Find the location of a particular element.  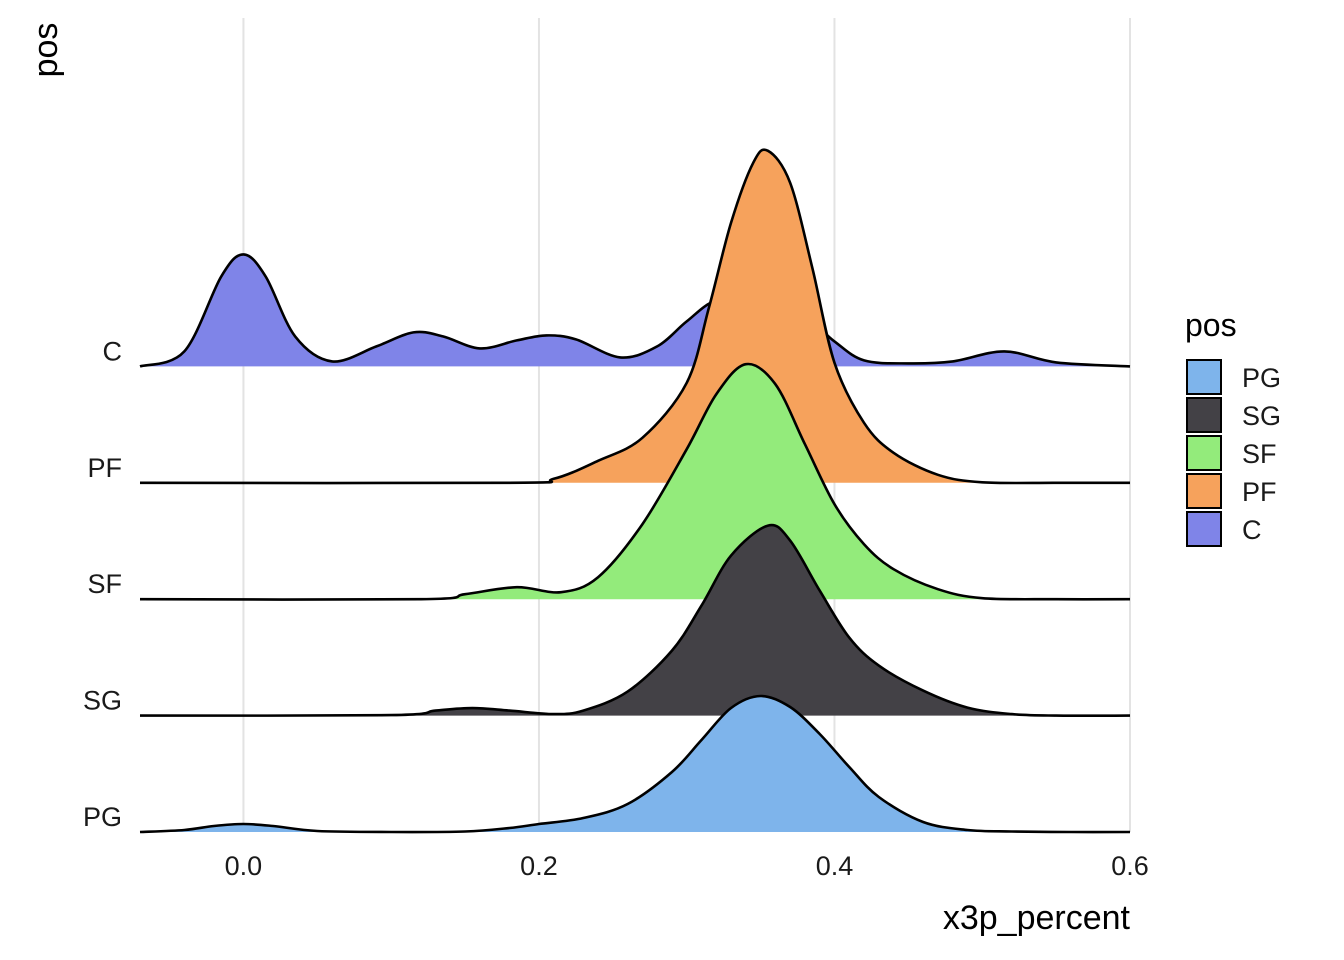

legend-label-sg: SG is located at coordinates (1261, 416).